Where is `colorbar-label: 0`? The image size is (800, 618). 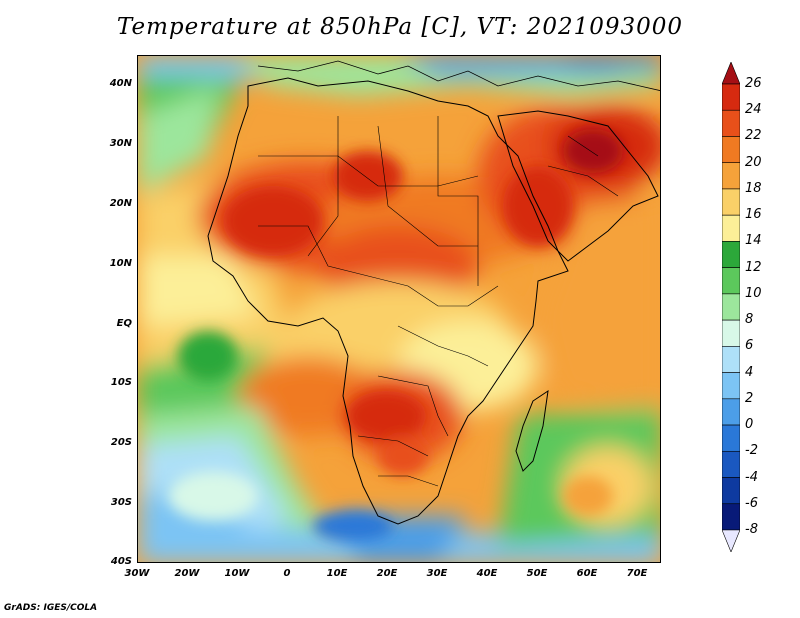
colorbar-label: 0 is located at coordinates (749, 425).